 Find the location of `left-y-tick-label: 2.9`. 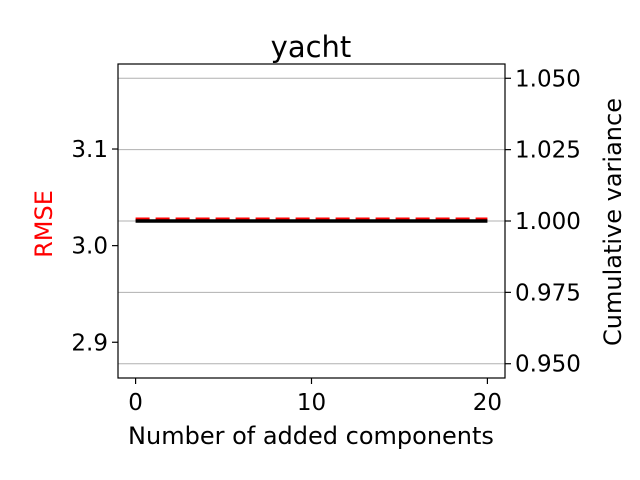

left-y-tick-label: 2.9 is located at coordinates (89, 343).